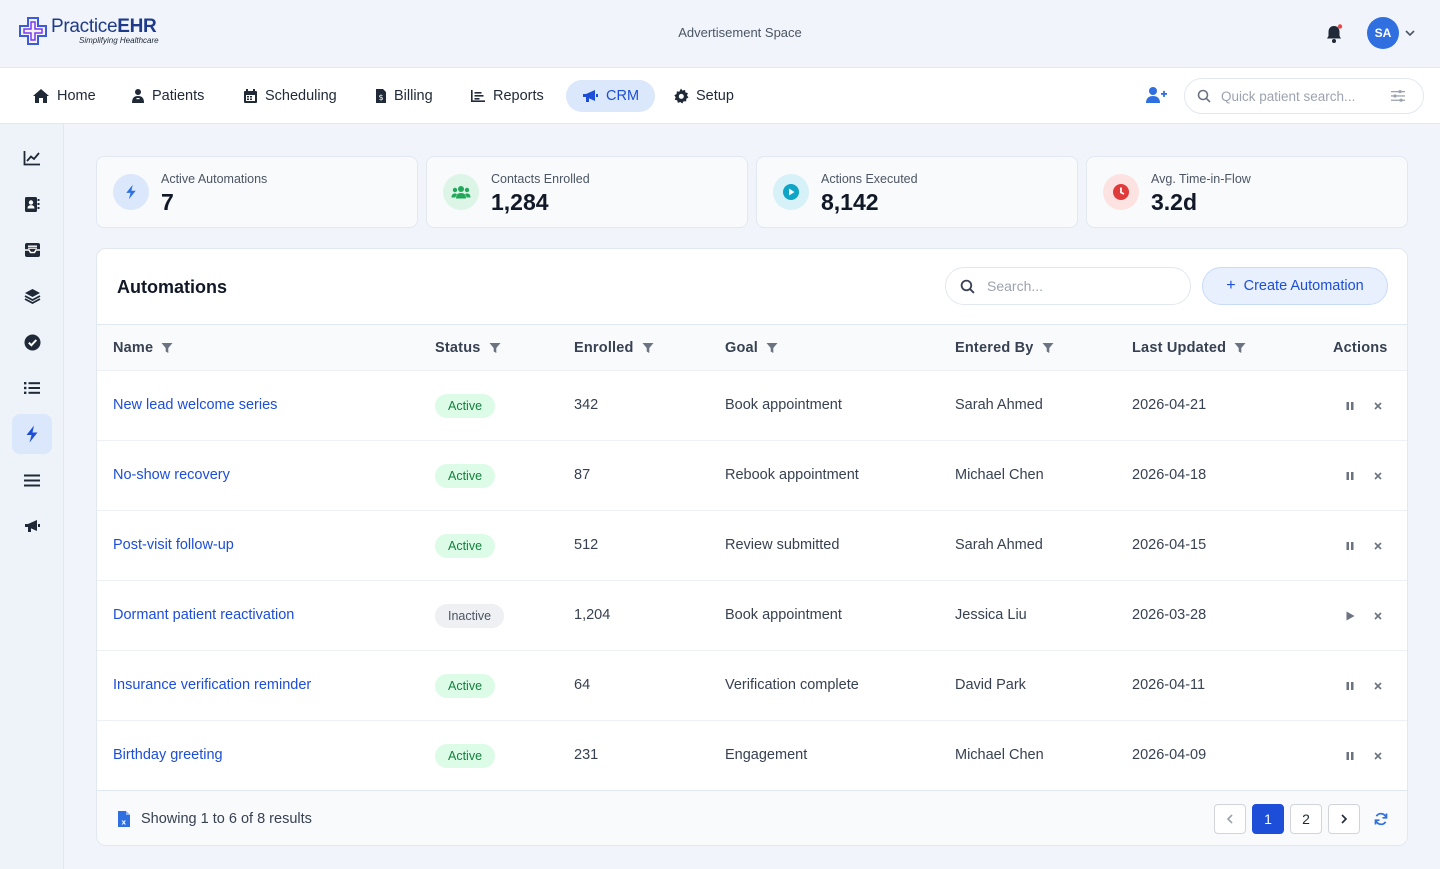 Image resolution: width=1440 pixels, height=869 pixels. Describe the element at coordinates (195, 405) in the screenshot. I see `automation-name-link: New lead welcome series` at that location.